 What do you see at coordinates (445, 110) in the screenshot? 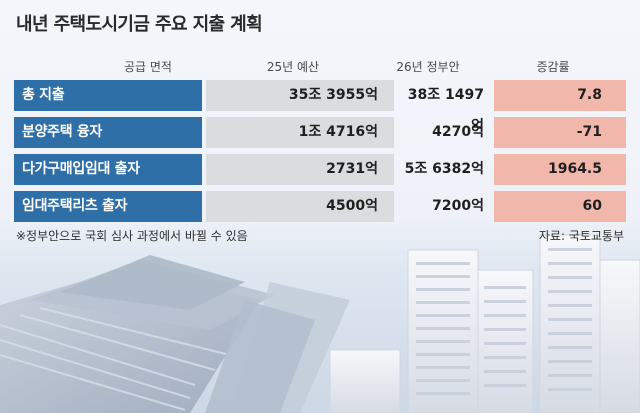
I see `proposal-26-cell: 38조 1497억` at bounding box center [445, 110].